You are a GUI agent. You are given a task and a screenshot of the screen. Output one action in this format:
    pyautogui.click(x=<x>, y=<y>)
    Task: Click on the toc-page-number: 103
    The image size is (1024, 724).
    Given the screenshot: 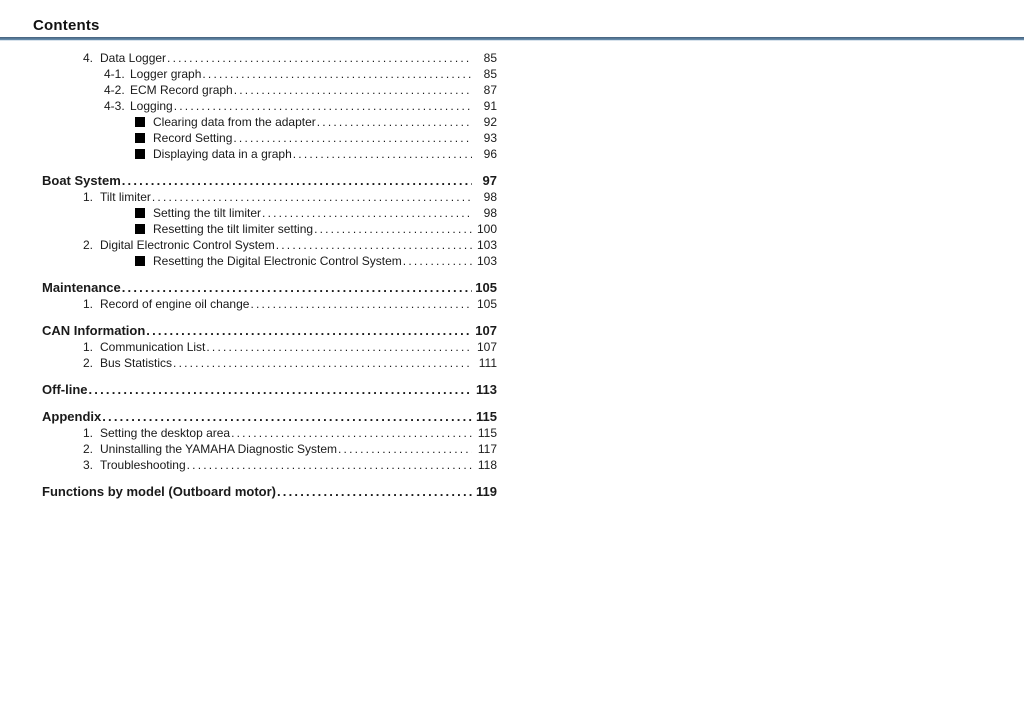 What is the action you would take?
    pyautogui.click(x=486, y=261)
    